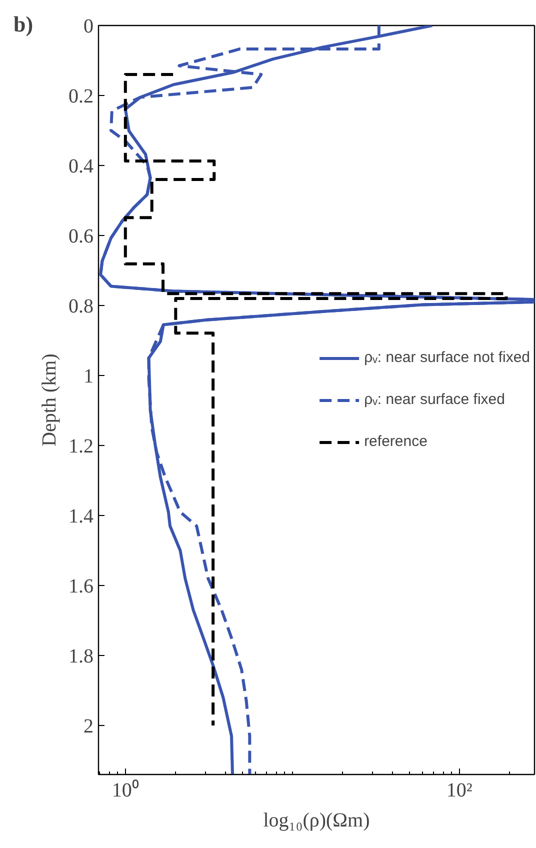 Image resolution: width=536 pixels, height=848 pixels. What do you see at coordinates (81, 167) in the screenshot?
I see `y-tick-label: 0.4` at bounding box center [81, 167].